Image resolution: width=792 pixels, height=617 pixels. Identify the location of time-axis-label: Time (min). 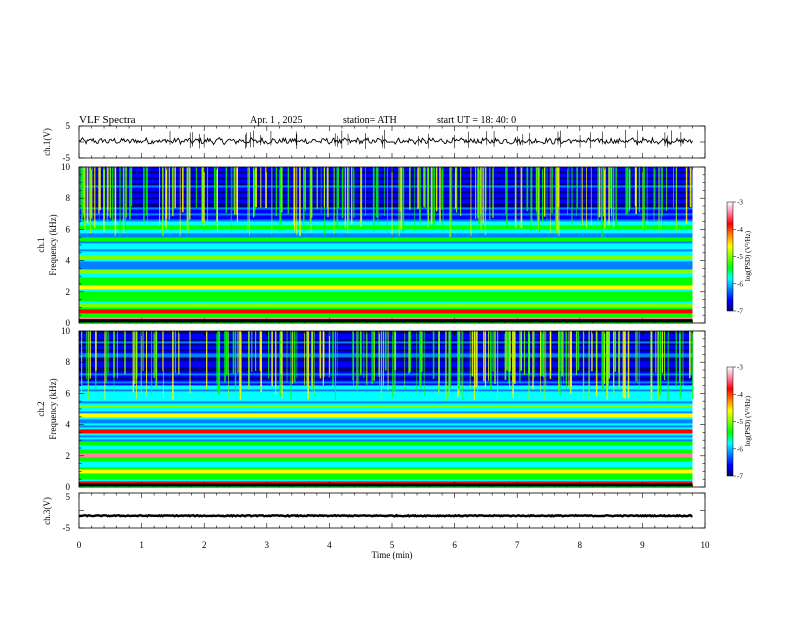
(392, 555).